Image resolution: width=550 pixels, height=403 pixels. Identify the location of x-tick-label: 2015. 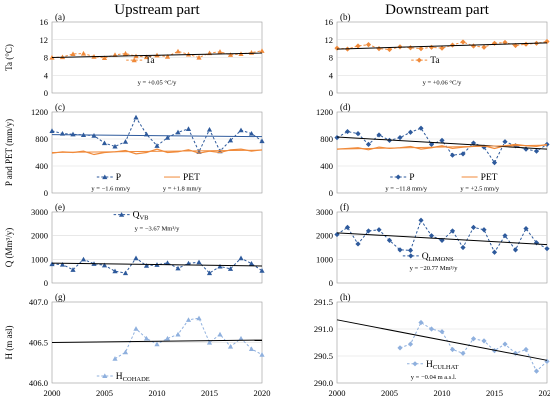
(209, 393).